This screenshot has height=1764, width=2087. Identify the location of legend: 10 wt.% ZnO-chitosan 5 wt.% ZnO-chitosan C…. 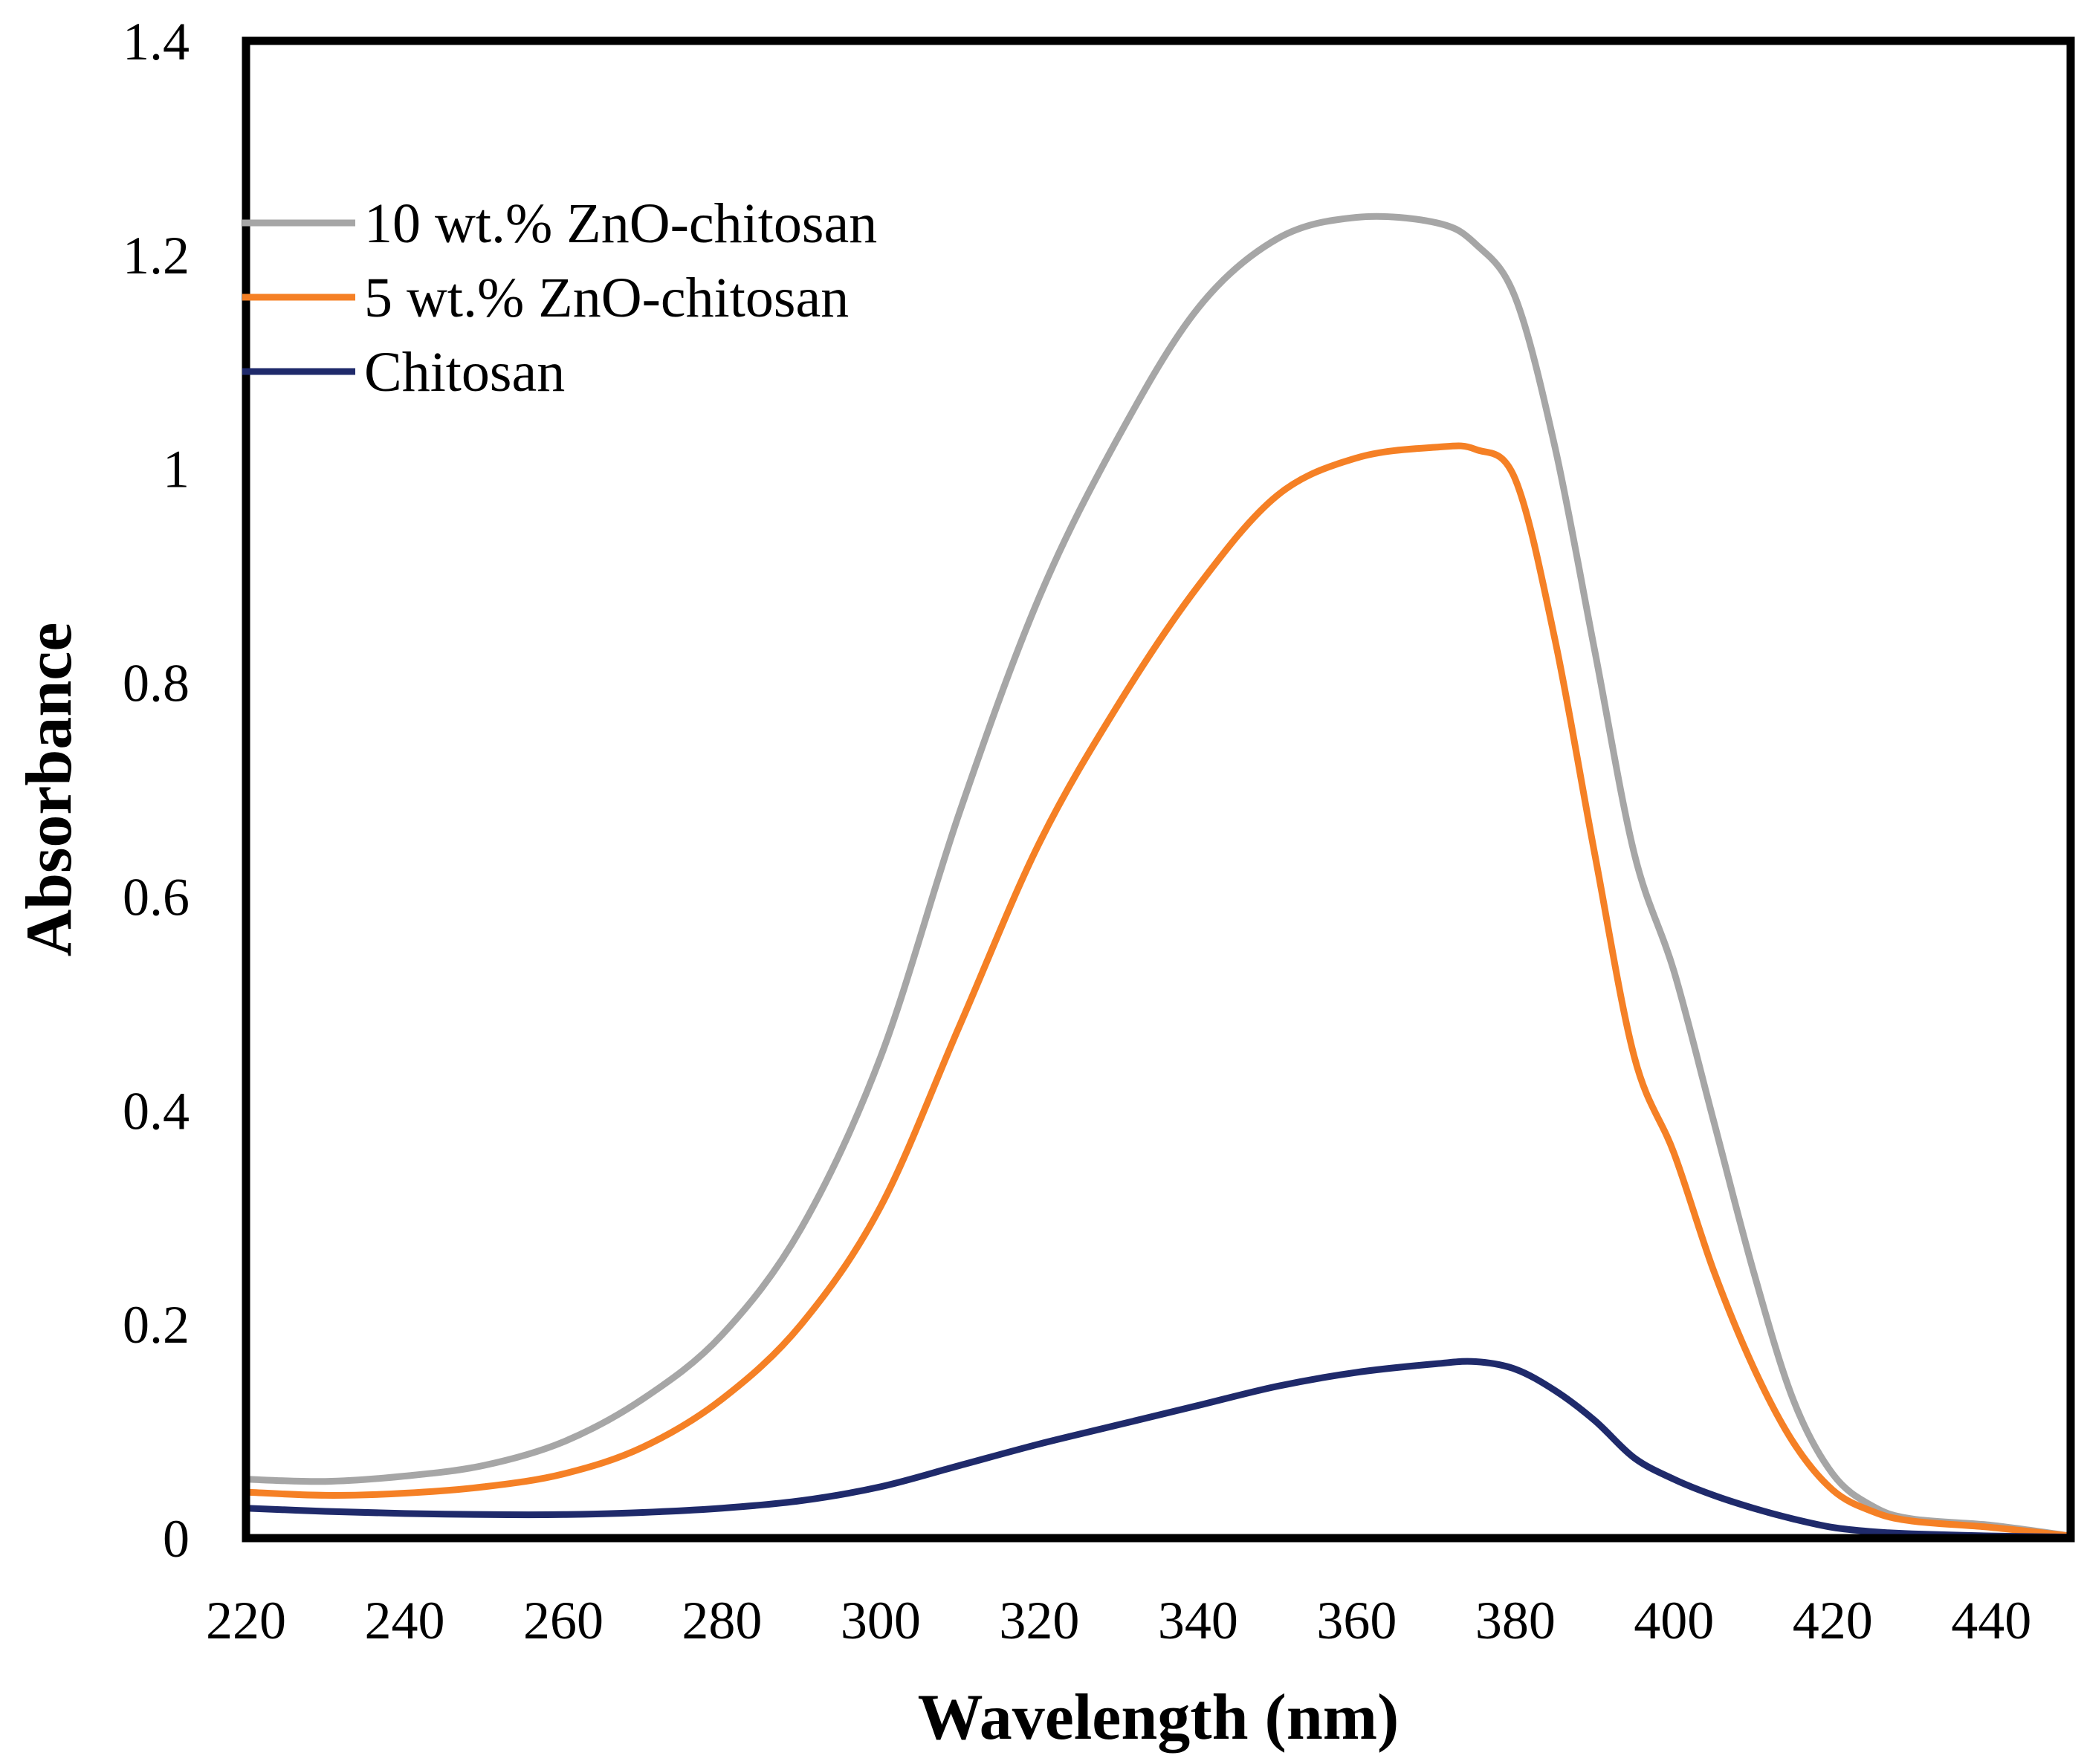
(559, 297).